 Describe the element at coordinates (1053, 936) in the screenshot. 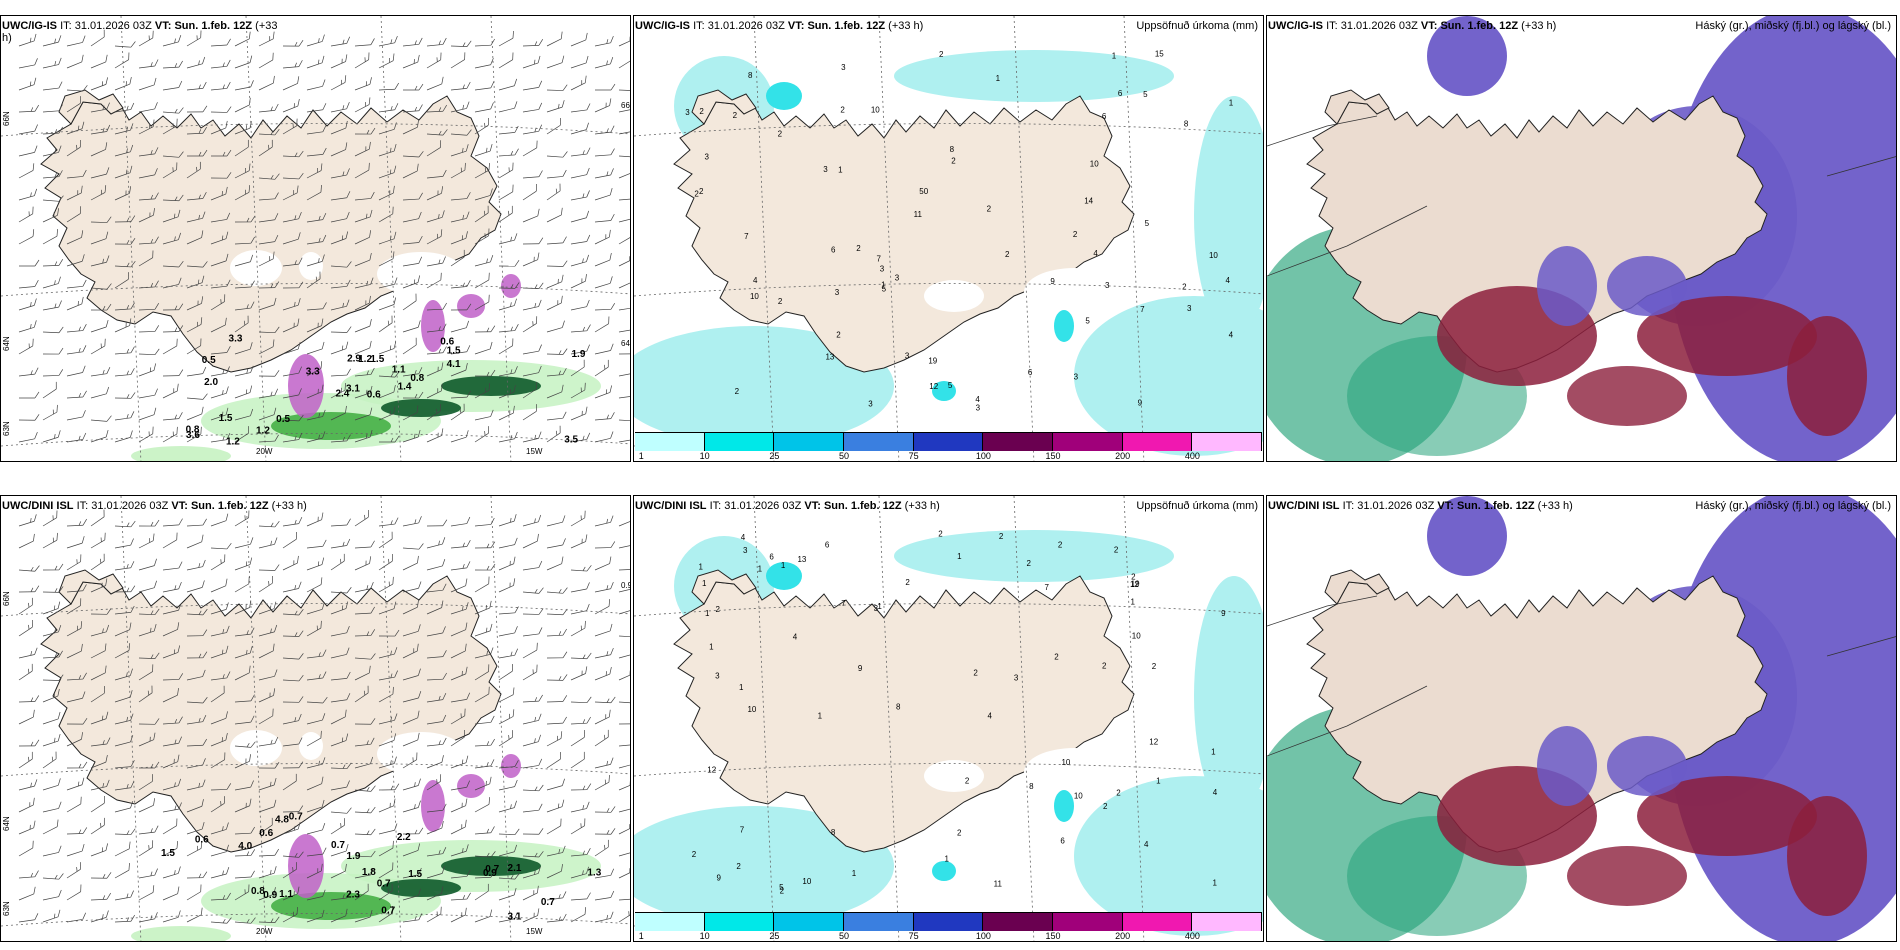

I see `colorbar-tick: 150` at that location.